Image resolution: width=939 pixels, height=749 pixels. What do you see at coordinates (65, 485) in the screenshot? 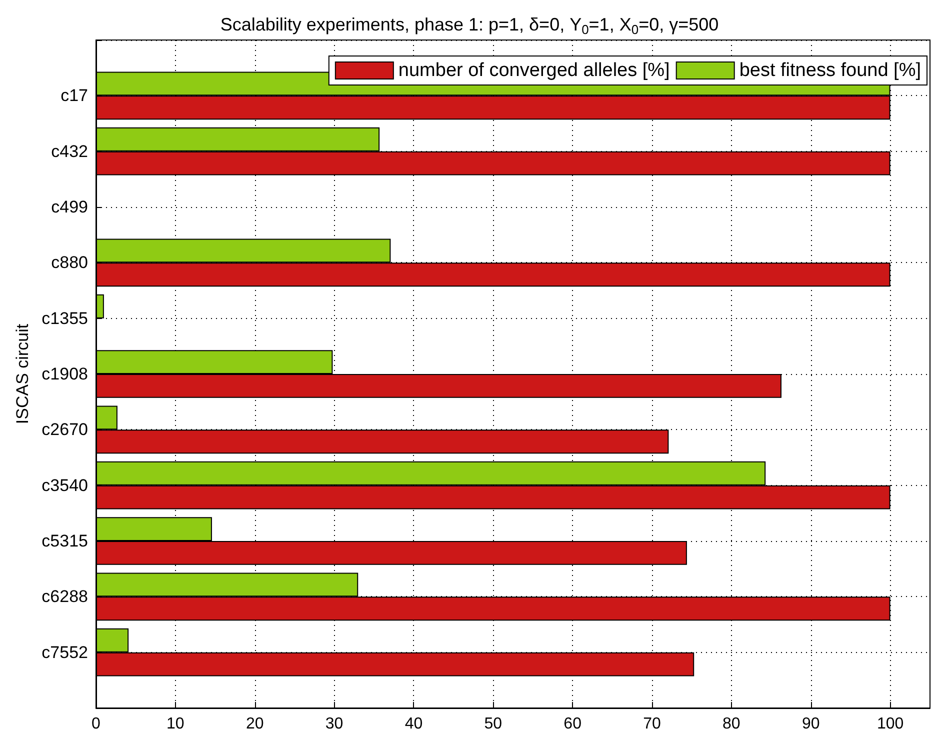
I see `y-tick-label: c3540` at bounding box center [65, 485].